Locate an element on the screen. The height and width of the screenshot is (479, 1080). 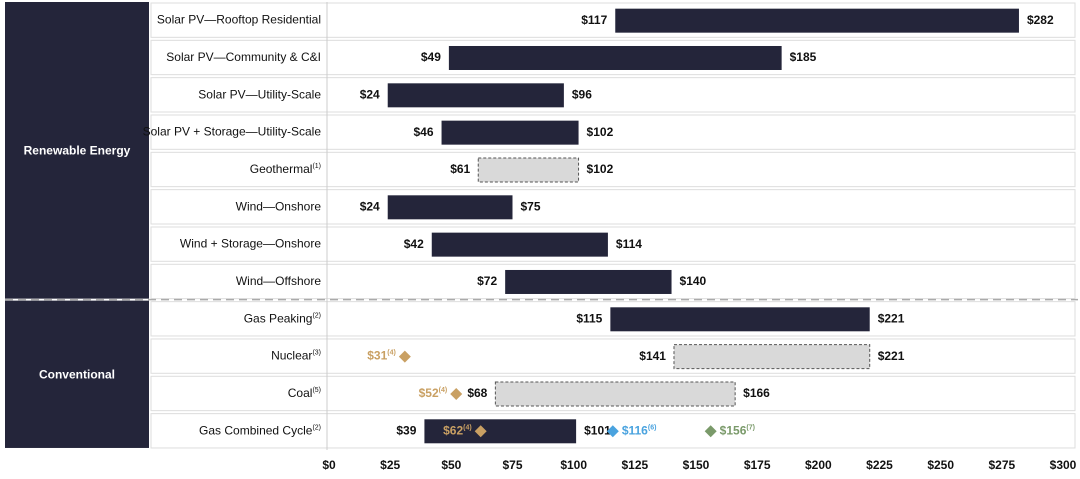
row-label: Solar PV—Rooftop Residential is located at coordinates (239, 20).